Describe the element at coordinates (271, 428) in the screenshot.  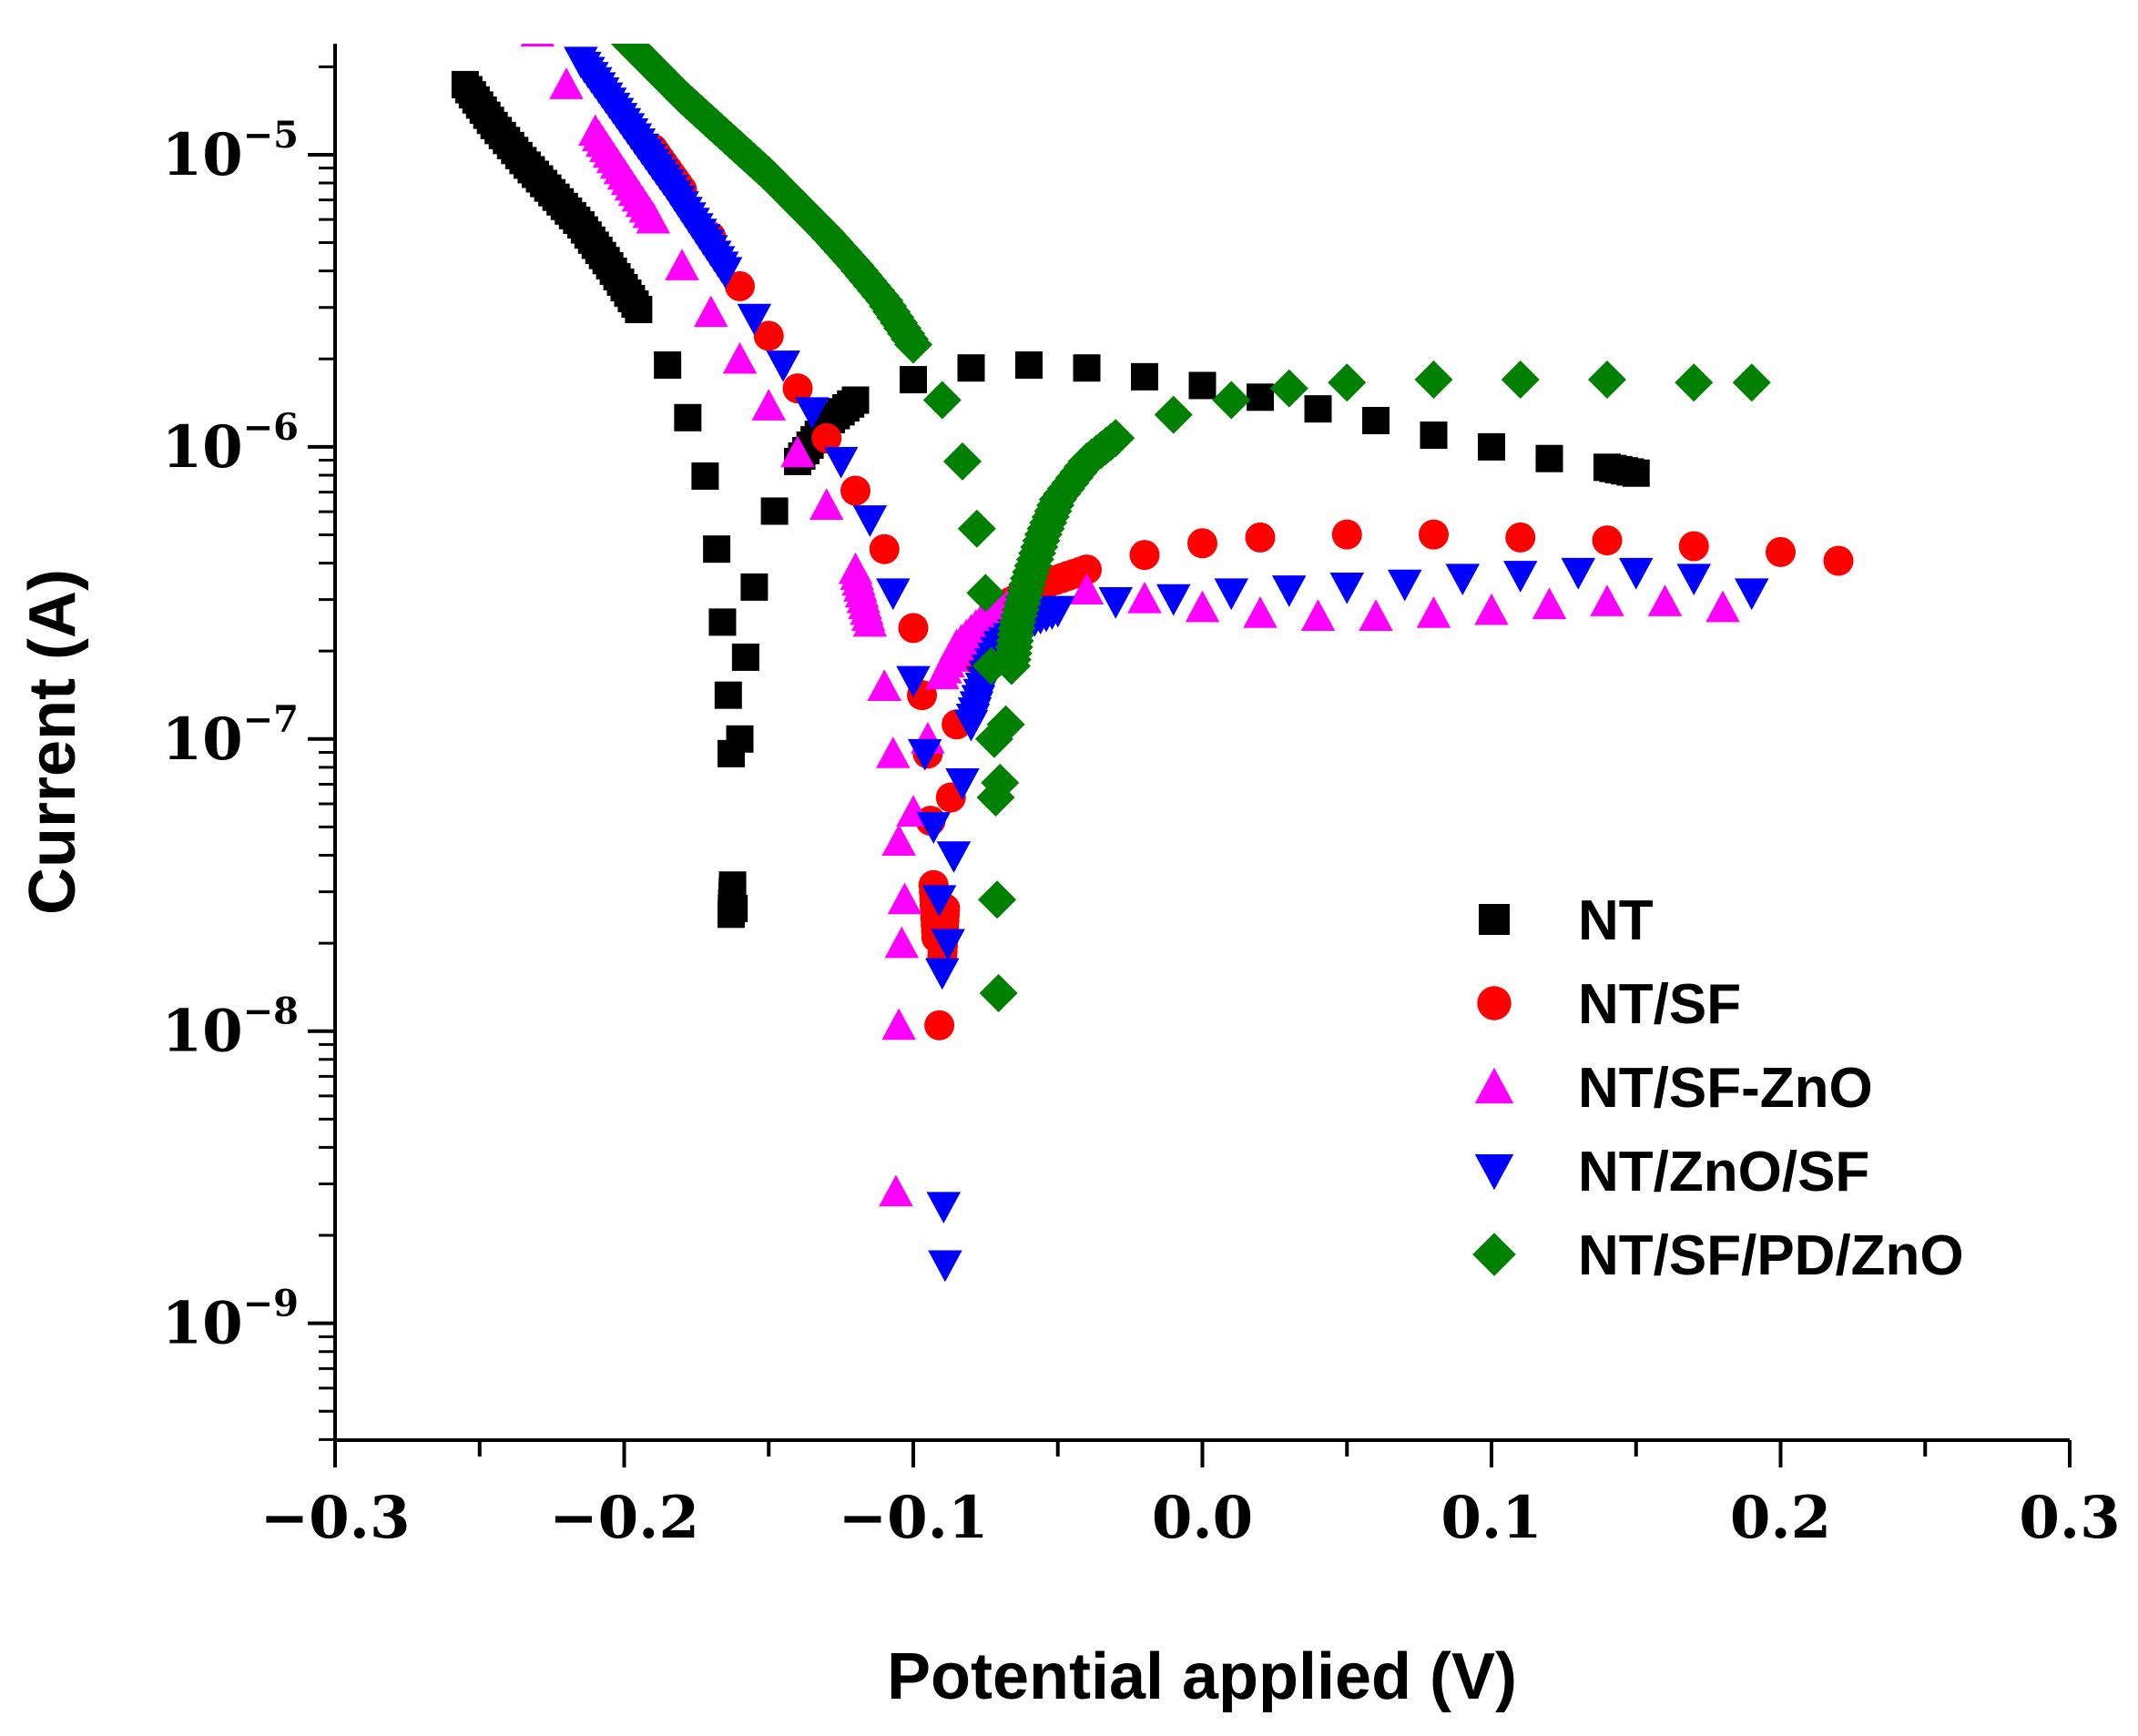
I see `y-tick-exponent: −6` at that location.